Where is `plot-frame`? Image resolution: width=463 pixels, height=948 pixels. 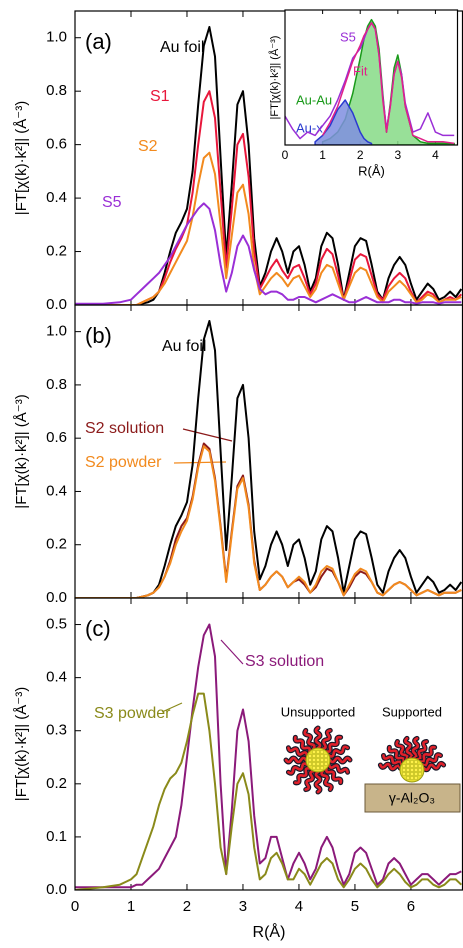 plot-frame is located at coordinates (371, 77).